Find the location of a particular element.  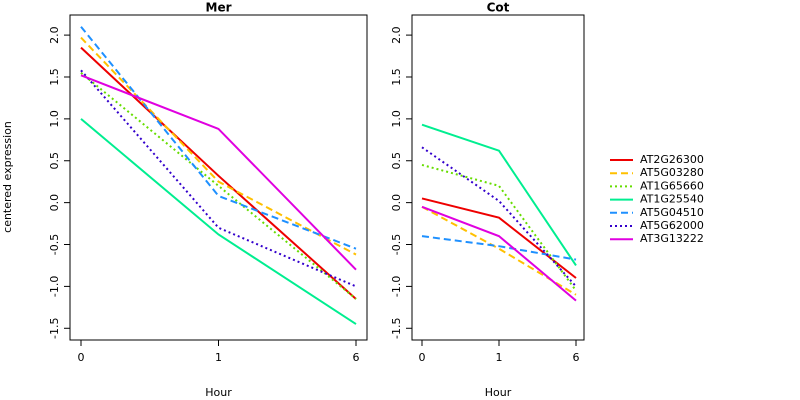

y-axis-label: centered expression is located at coordinates (7, 177).